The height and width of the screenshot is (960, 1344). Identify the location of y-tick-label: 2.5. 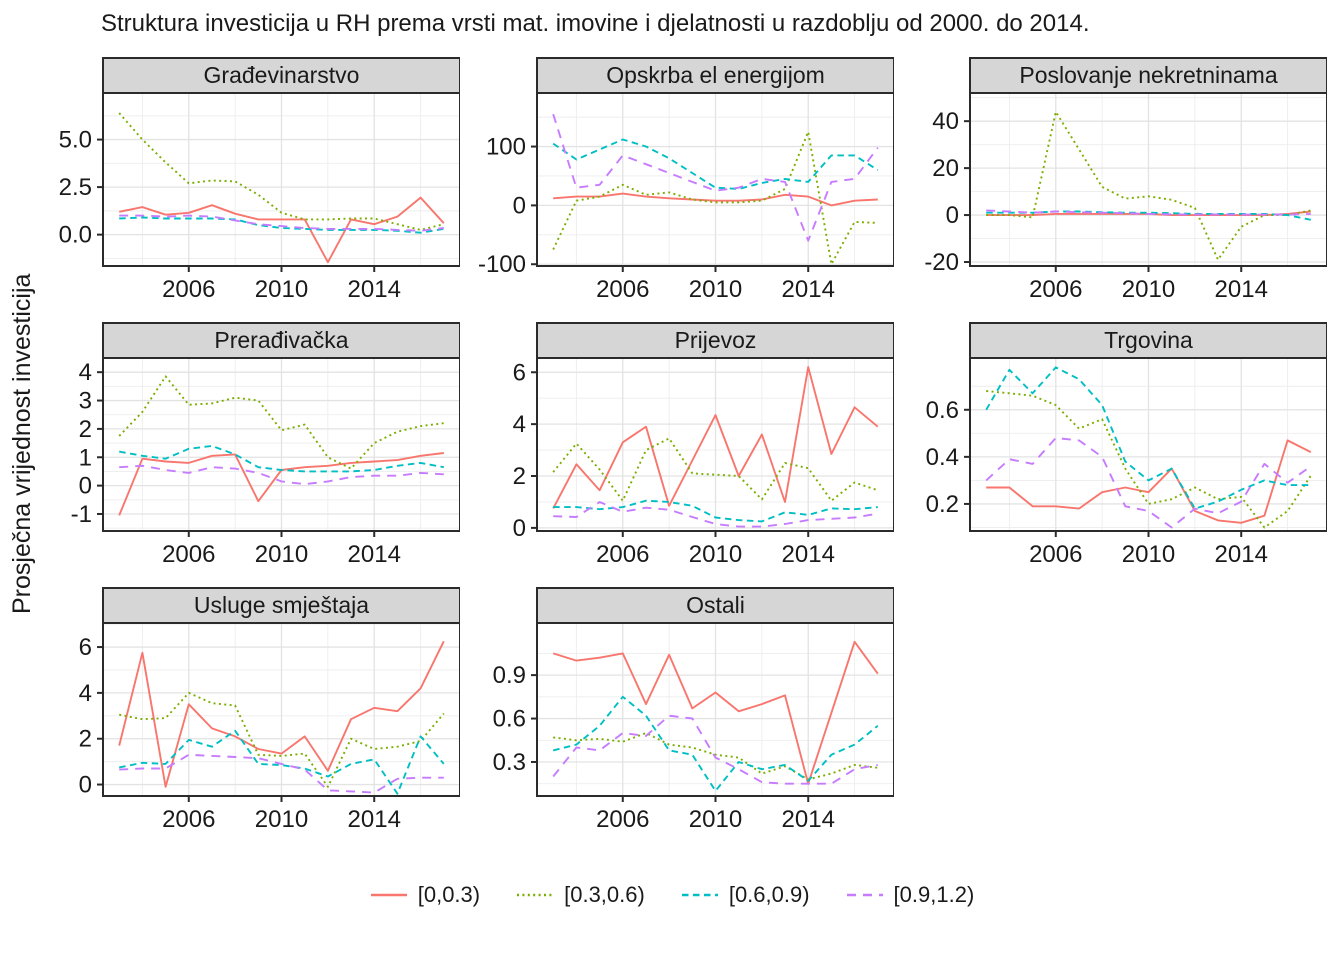
(75, 187).